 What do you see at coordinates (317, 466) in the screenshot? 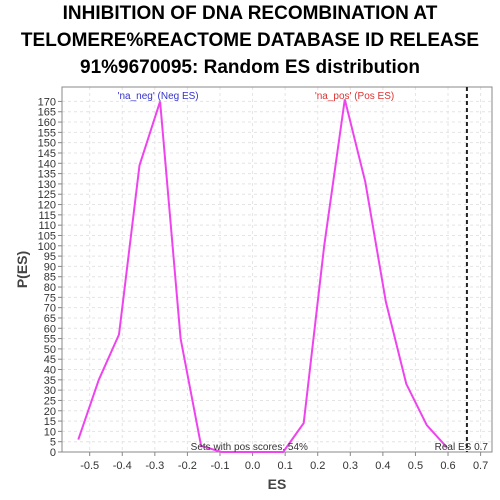
I see `x-tick-label: 0.2` at bounding box center [317, 466].